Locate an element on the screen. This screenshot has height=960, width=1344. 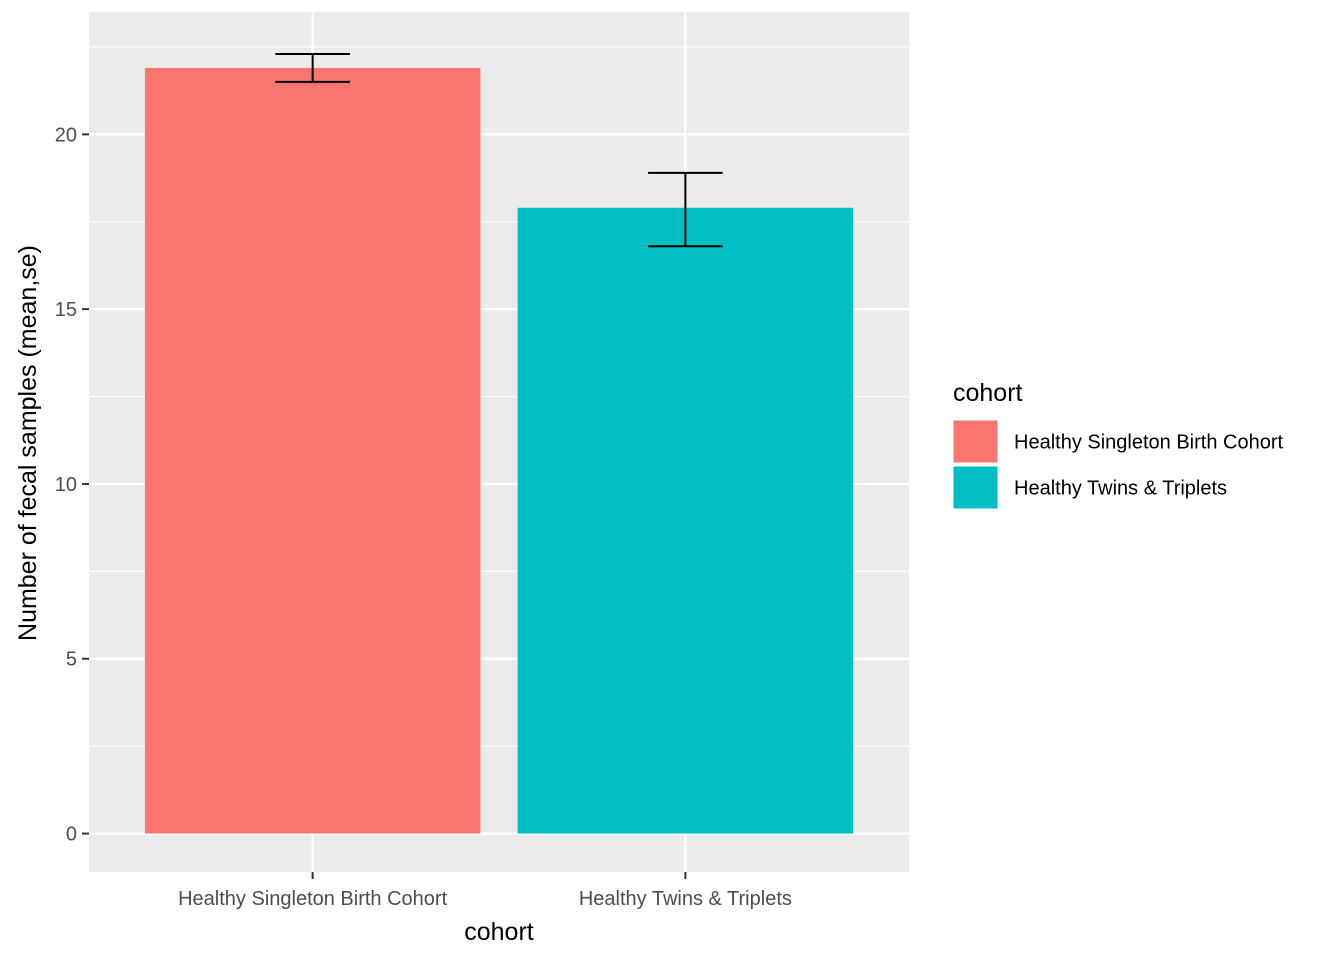
legend-entry: Healthy Singleton Birth Cohort is located at coordinates (1117, 441).